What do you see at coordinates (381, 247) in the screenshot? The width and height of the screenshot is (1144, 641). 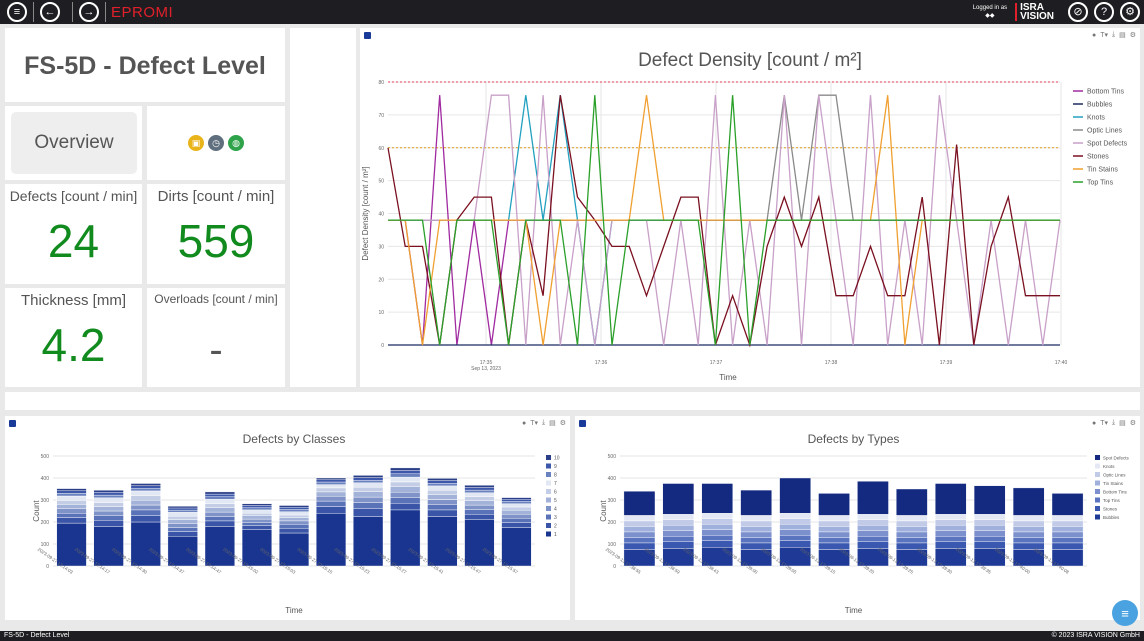 I see `y-tick-label: 30` at bounding box center [381, 247].